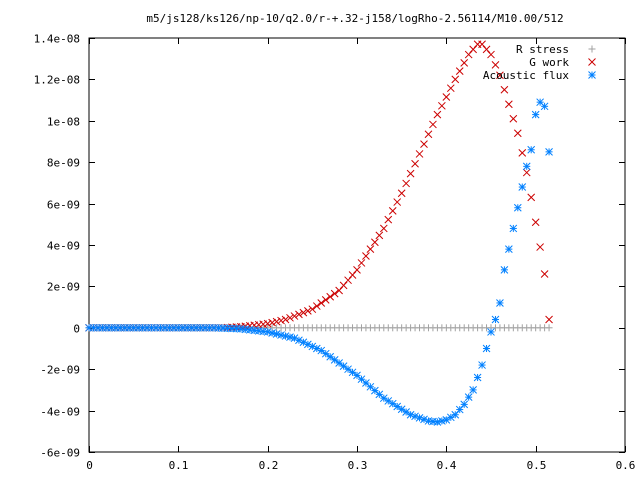 The height and width of the screenshot is (480, 640). Describe the element at coordinates (358, 465) in the screenshot. I see `x-tick-label: 0.3` at that location.